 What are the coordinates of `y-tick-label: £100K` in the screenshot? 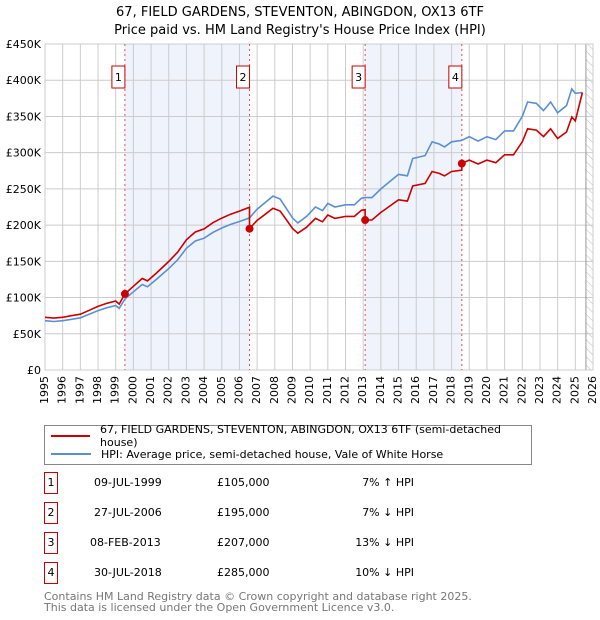 It's located at (24, 298).